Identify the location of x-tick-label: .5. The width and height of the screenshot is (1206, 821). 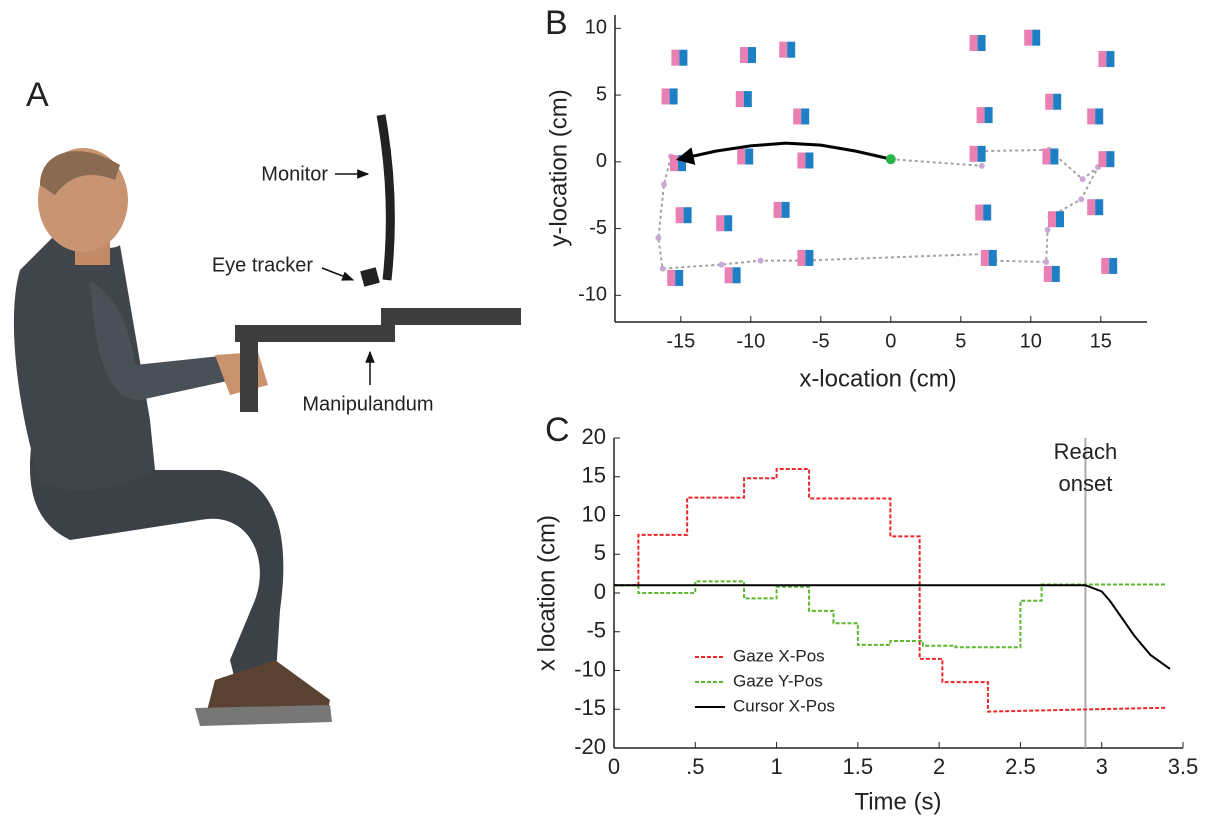
(695, 766).